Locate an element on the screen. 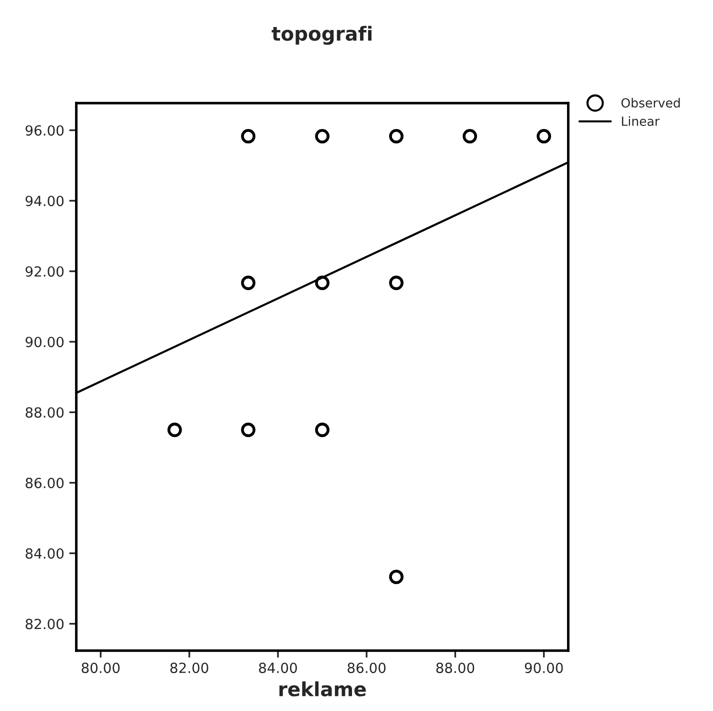 Image resolution: width=713 pixels, height=711 pixels. x-tick-label: 88.00 is located at coordinates (455, 668).